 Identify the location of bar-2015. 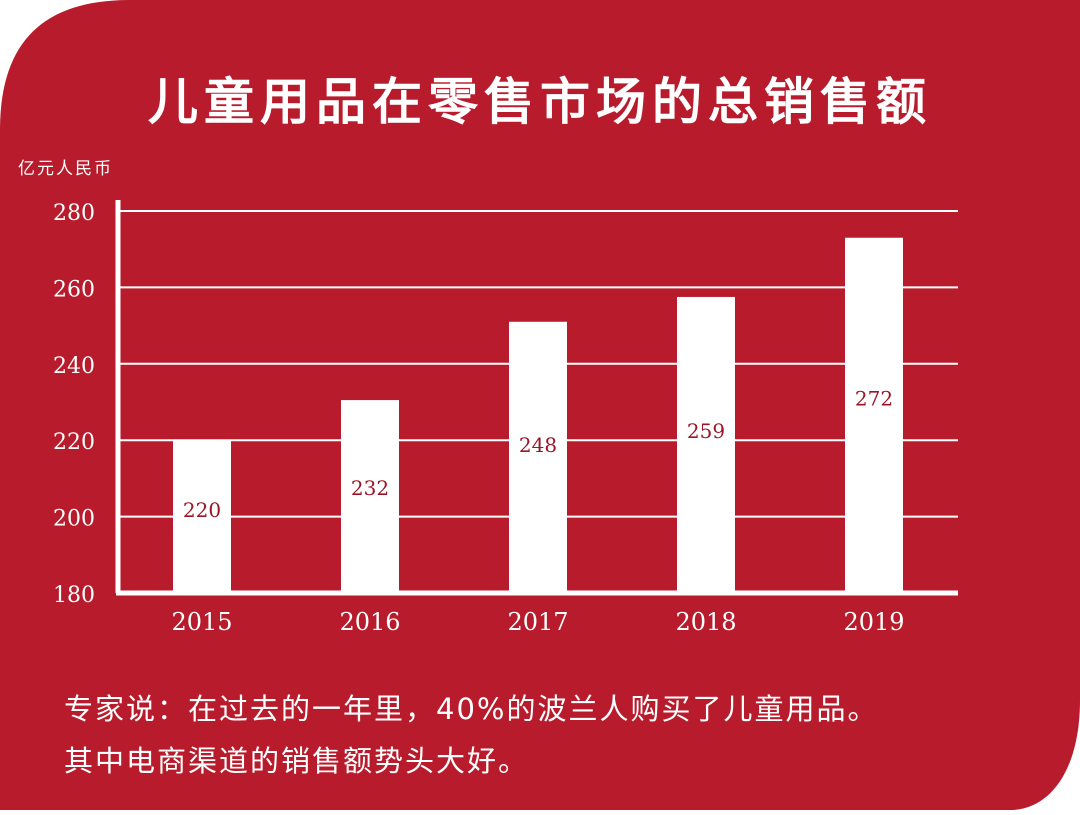
(202, 516).